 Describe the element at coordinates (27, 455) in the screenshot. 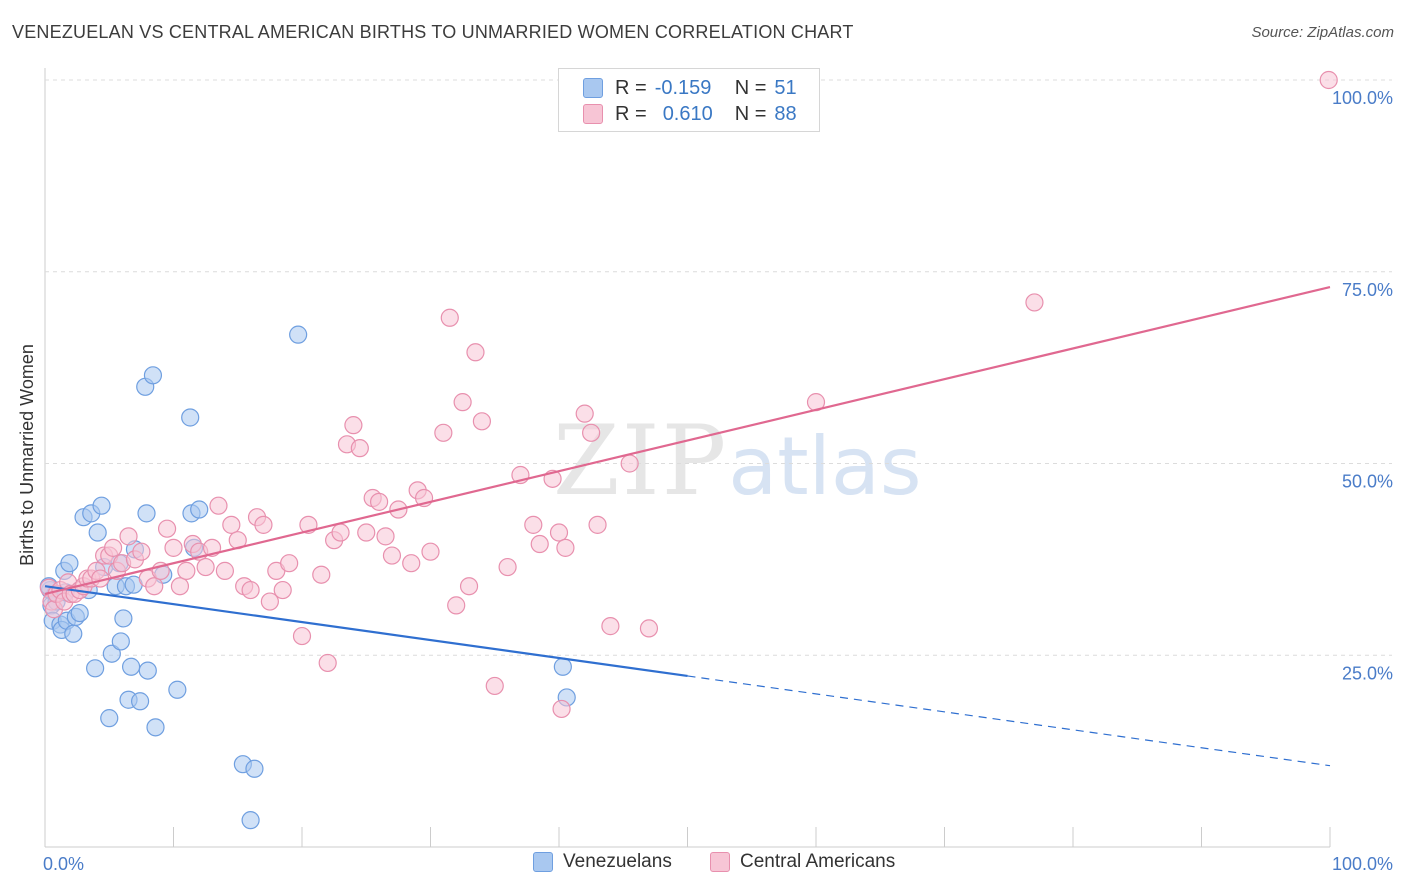

I see `y-axis-label: Births to Unmarried Women` at that location.